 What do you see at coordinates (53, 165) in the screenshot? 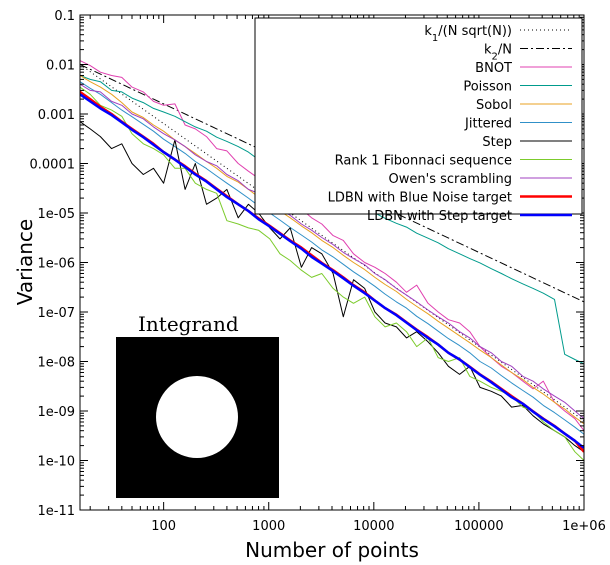
I see `y-tick-label: 0.0001` at bounding box center [53, 165].